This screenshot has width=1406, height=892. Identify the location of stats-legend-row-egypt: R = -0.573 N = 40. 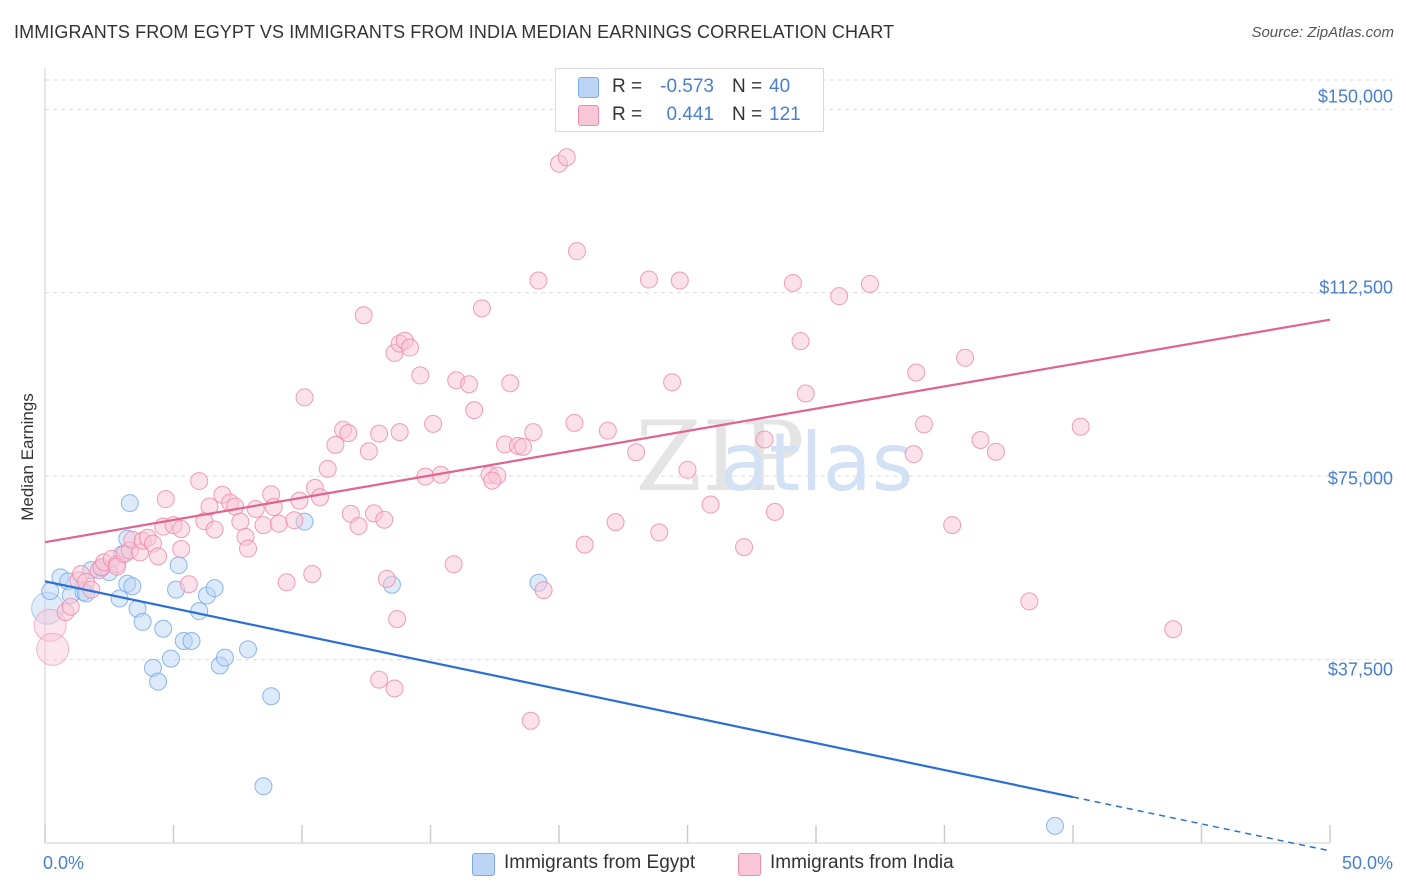
(689, 87).